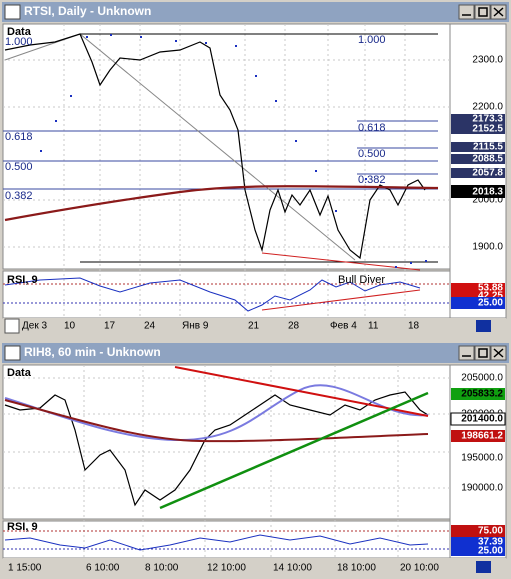  What do you see at coordinates (490, 531) in the screenshot?
I see `indicator-tag: 75.00` at bounding box center [490, 531].